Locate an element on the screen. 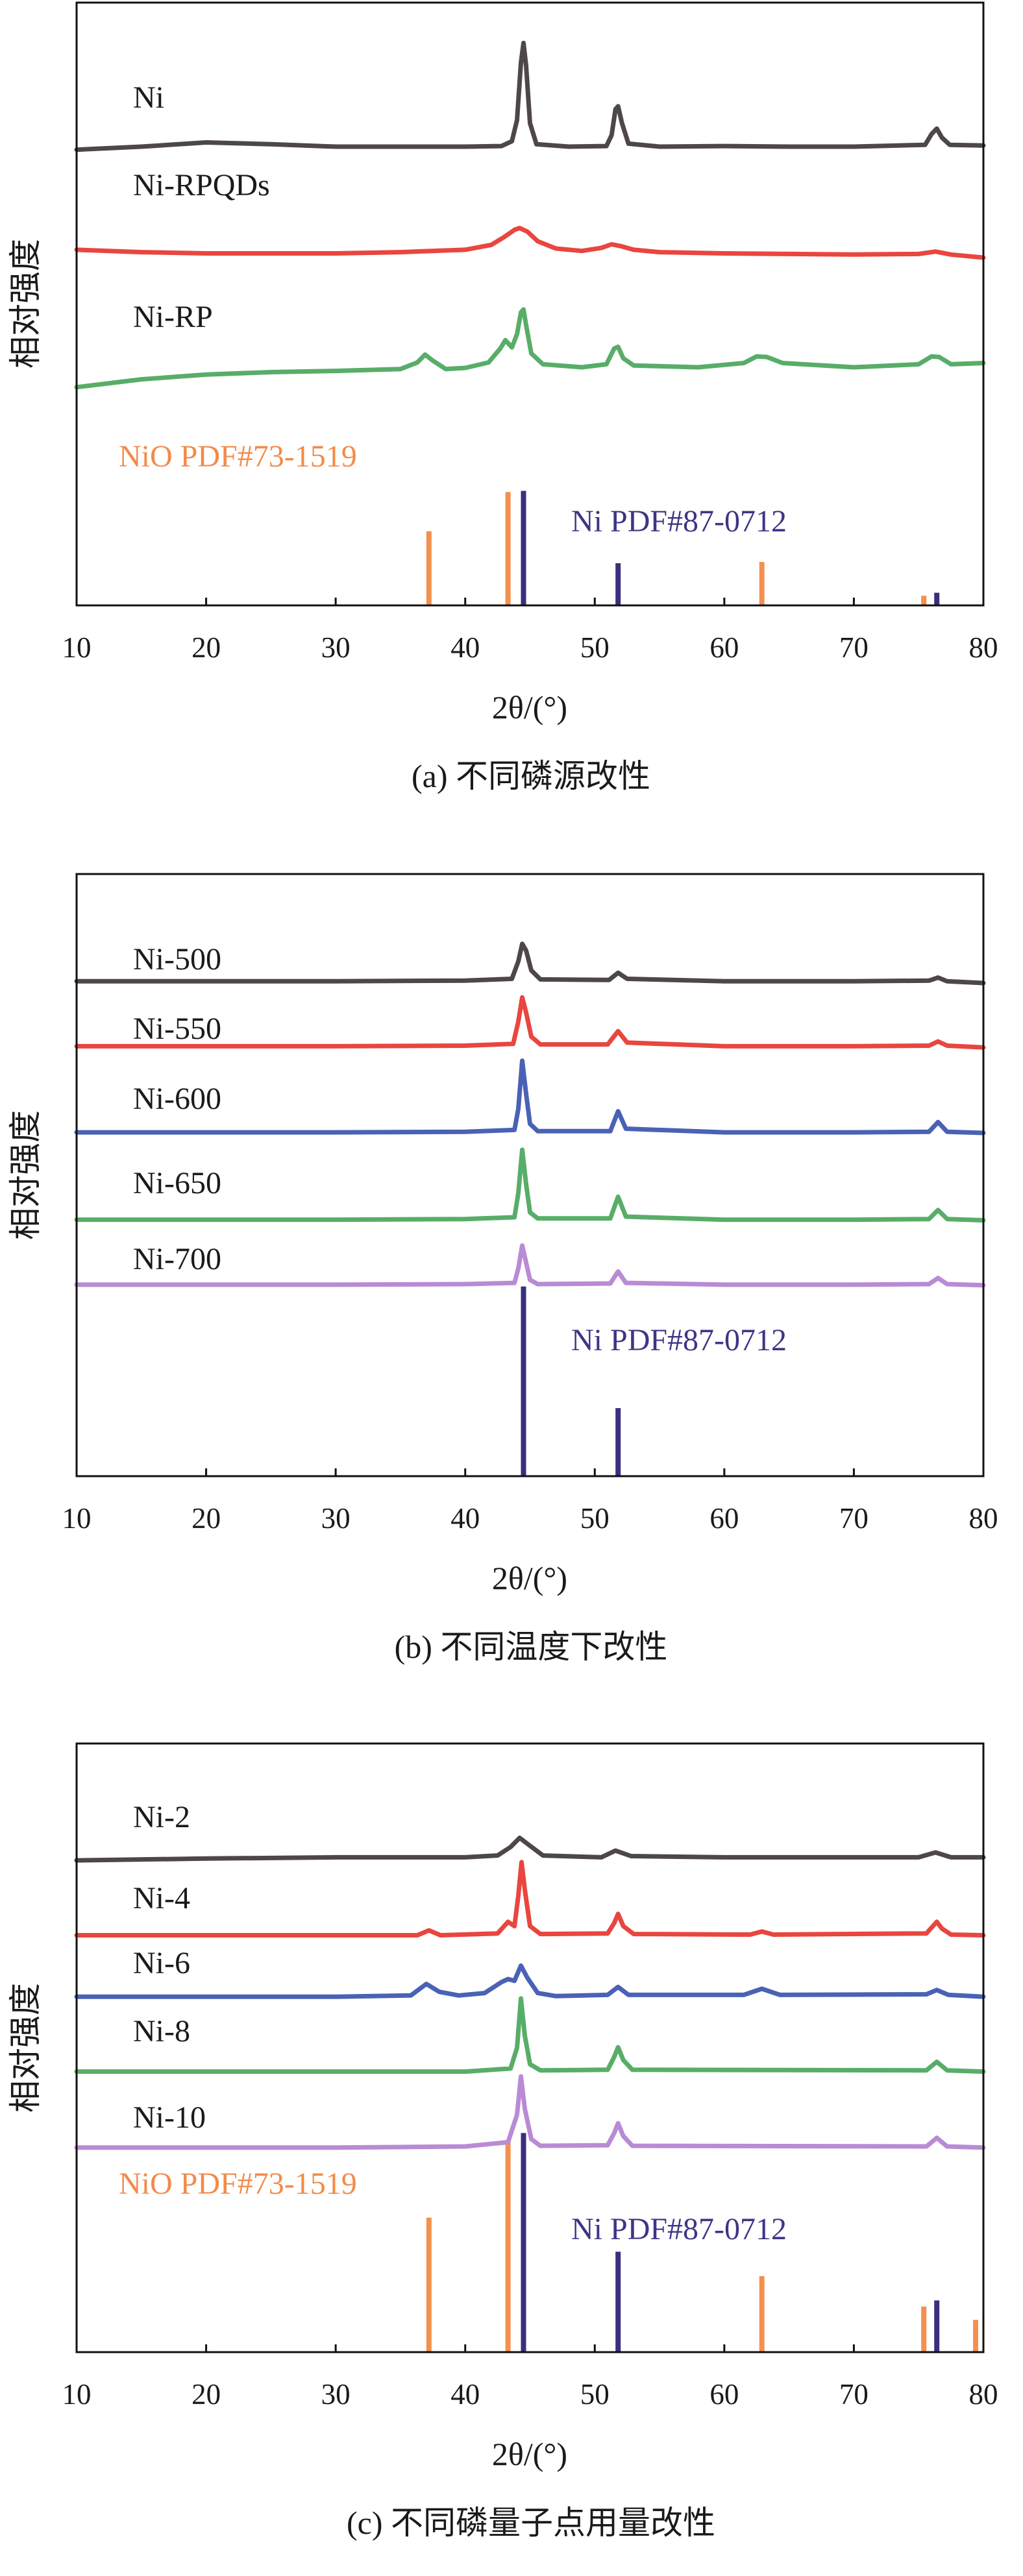 This screenshot has width=1023, height=2576. series-label-ni: Ni is located at coordinates (149, 97).